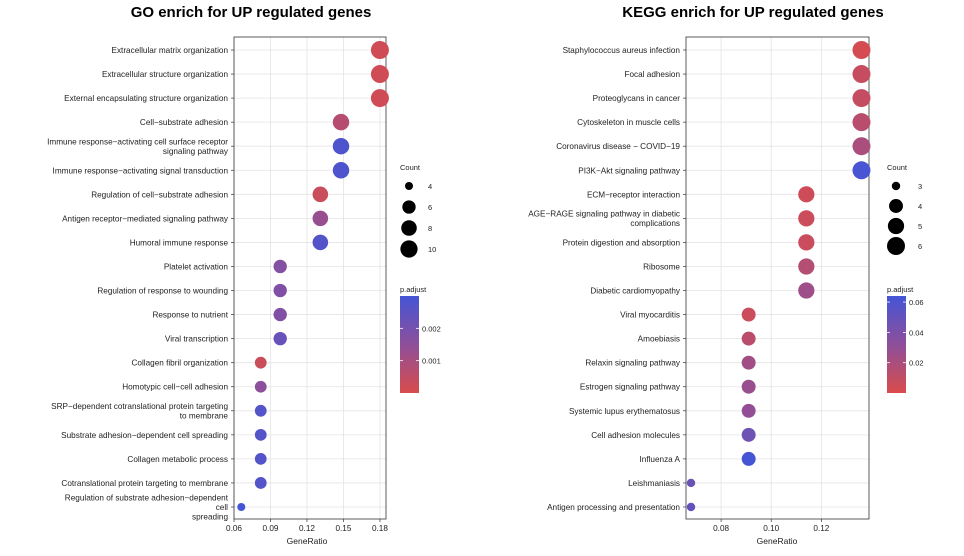 The height and width of the screenshot is (556, 964). I want to click on category-label: Systemic lupus erythematosus, so click(624, 411).